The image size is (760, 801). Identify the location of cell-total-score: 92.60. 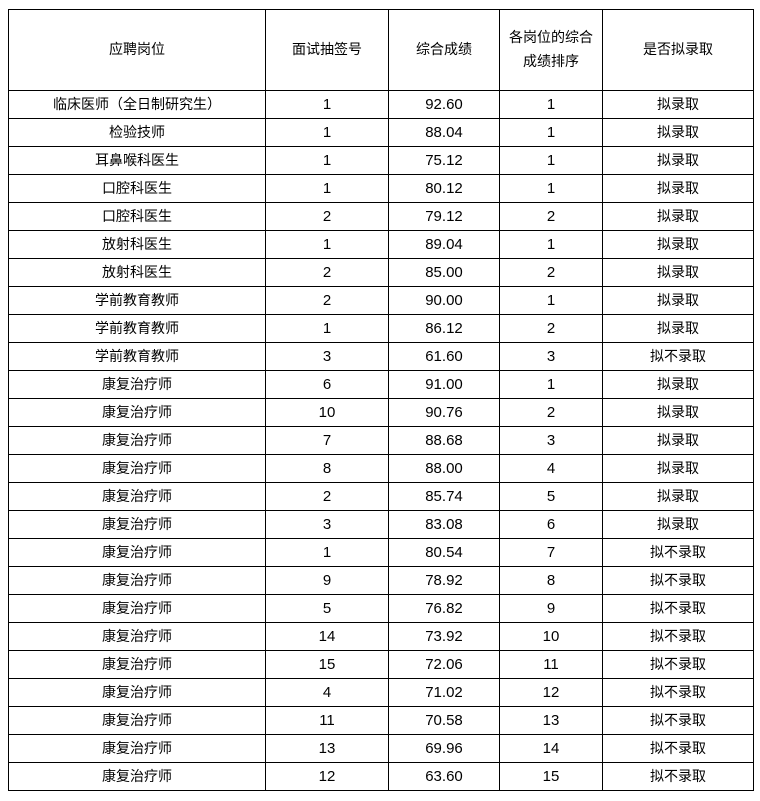
(444, 104).